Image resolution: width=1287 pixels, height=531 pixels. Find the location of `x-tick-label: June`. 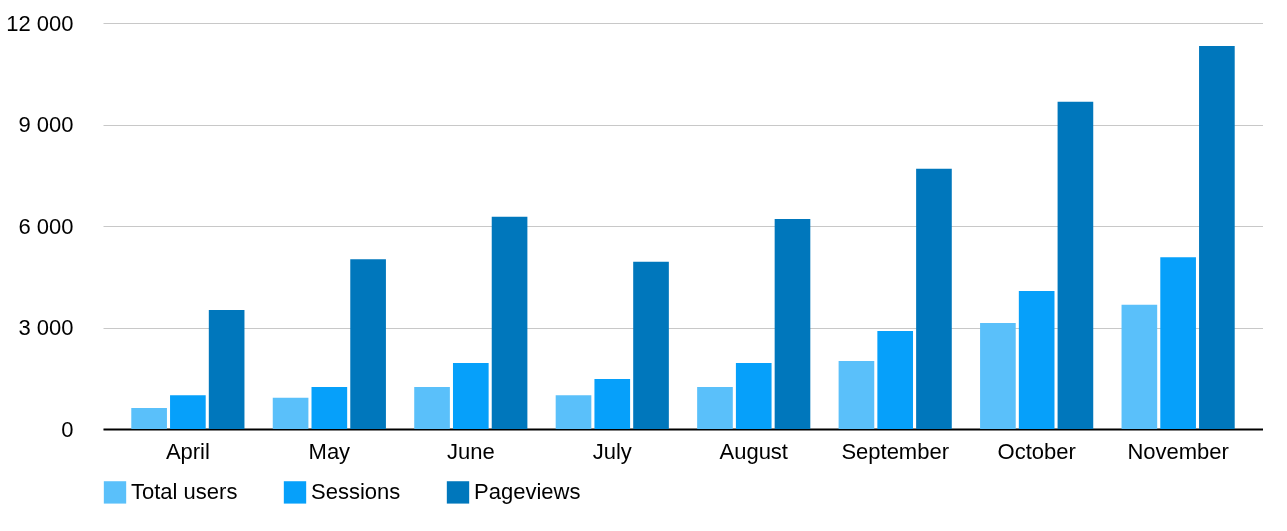

x-tick-label: June is located at coordinates (470, 451).